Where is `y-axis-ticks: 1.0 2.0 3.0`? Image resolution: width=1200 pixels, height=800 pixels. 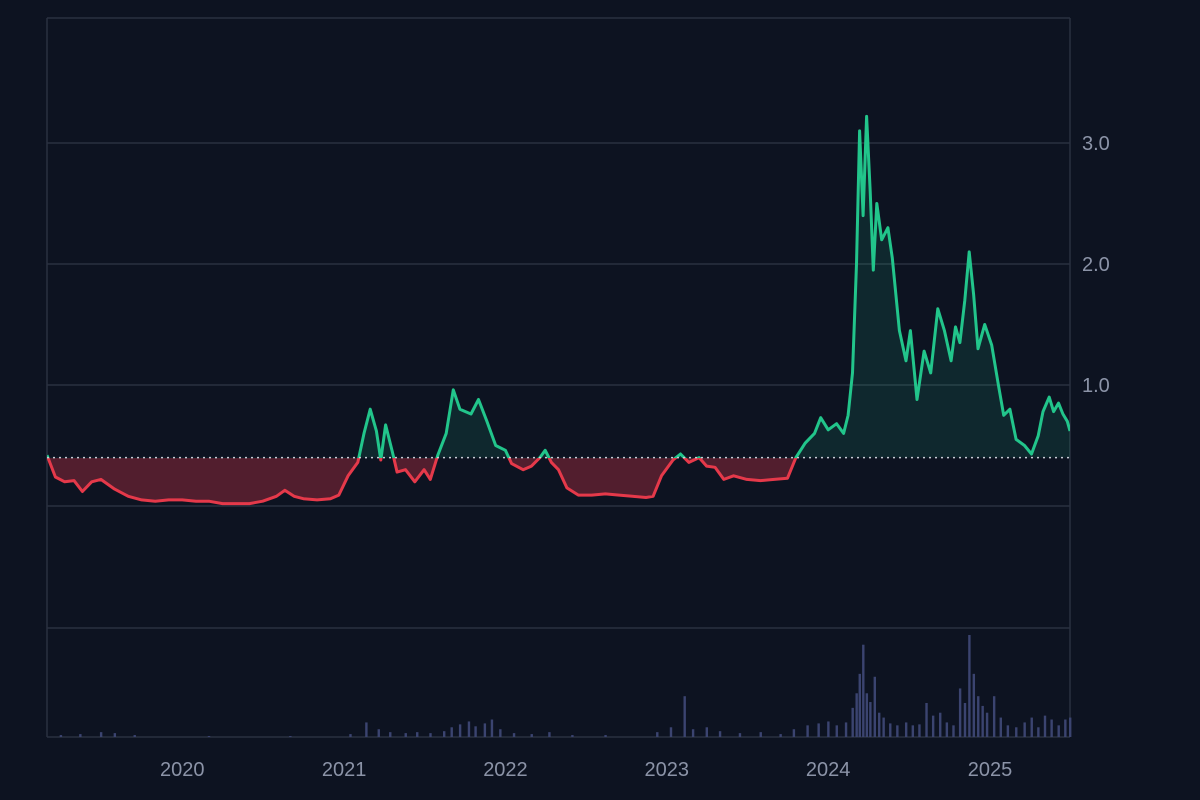 y-axis-ticks: 1.0 2.0 3.0 is located at coordinates (1096, 265).